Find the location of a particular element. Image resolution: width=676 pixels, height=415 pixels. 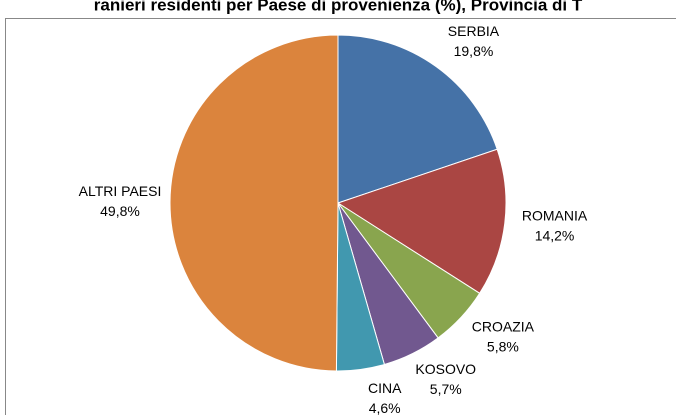

slice-label: CROAZIA is located at coordinates (503, 327).